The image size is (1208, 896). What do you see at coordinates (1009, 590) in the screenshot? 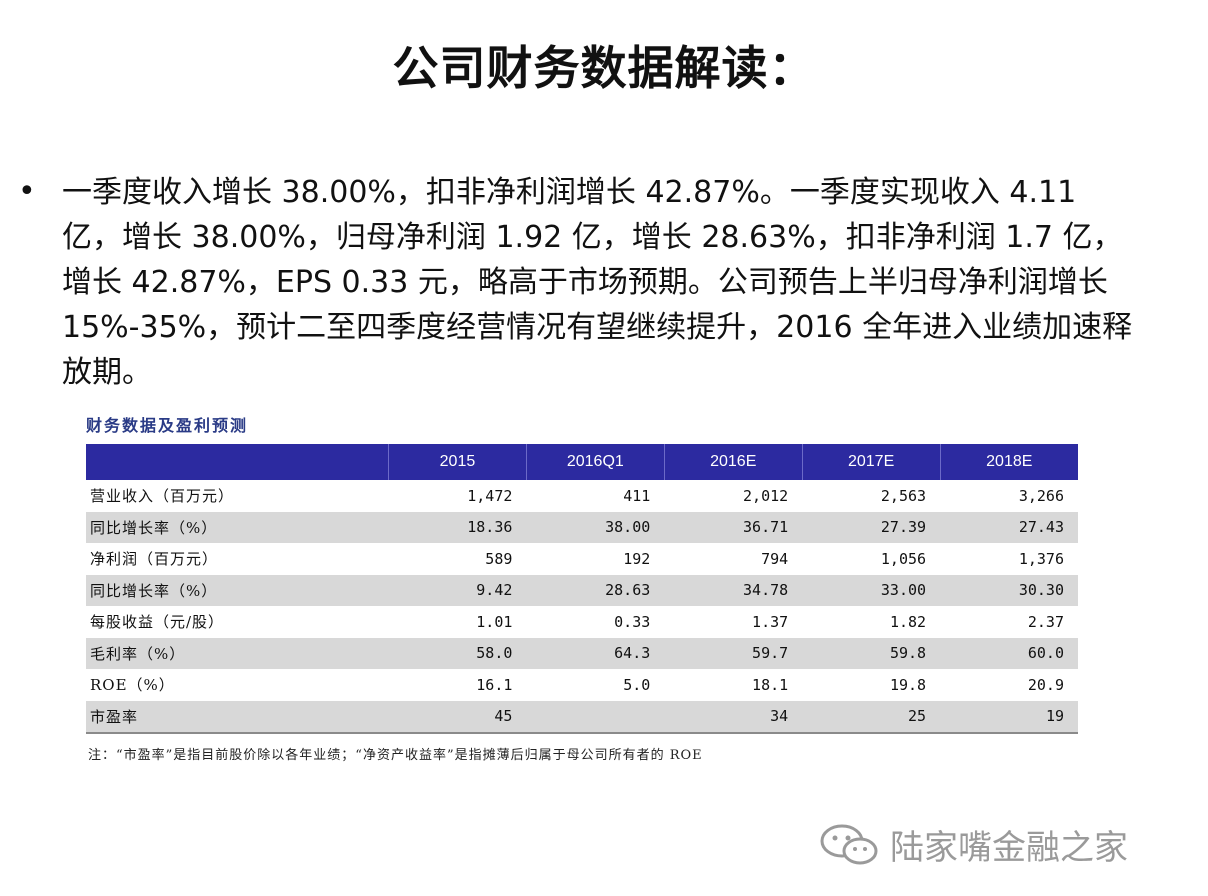
I see `table-cell: 30.30` at bounding box center [1009, 590].